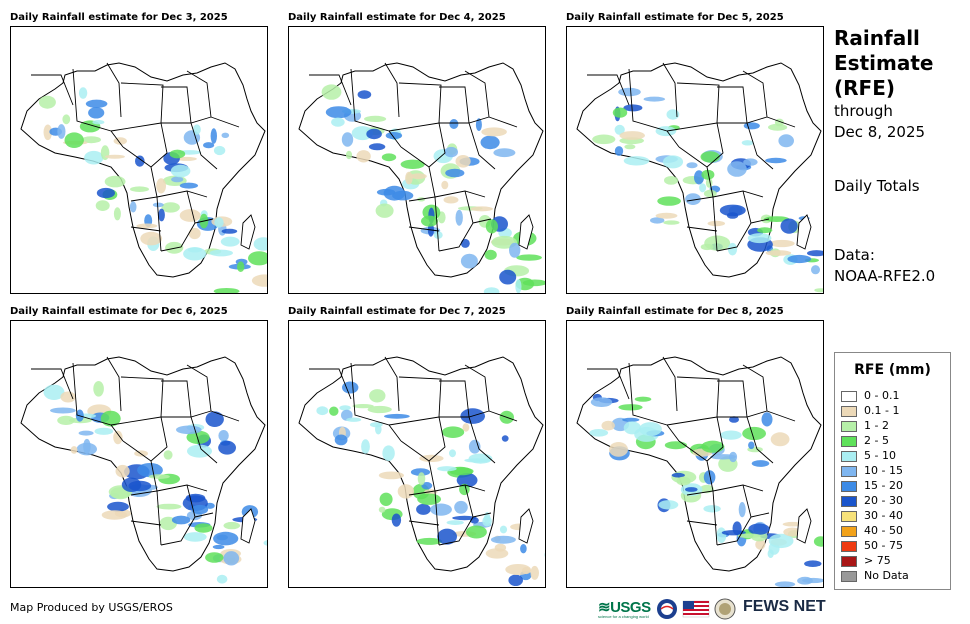 The height and width of the screenshot is (624, 970). Describe the element at coordinates (91, 607) in the screenshot. I see `map-credit: Map Produced by USGS/EROS` at that location.